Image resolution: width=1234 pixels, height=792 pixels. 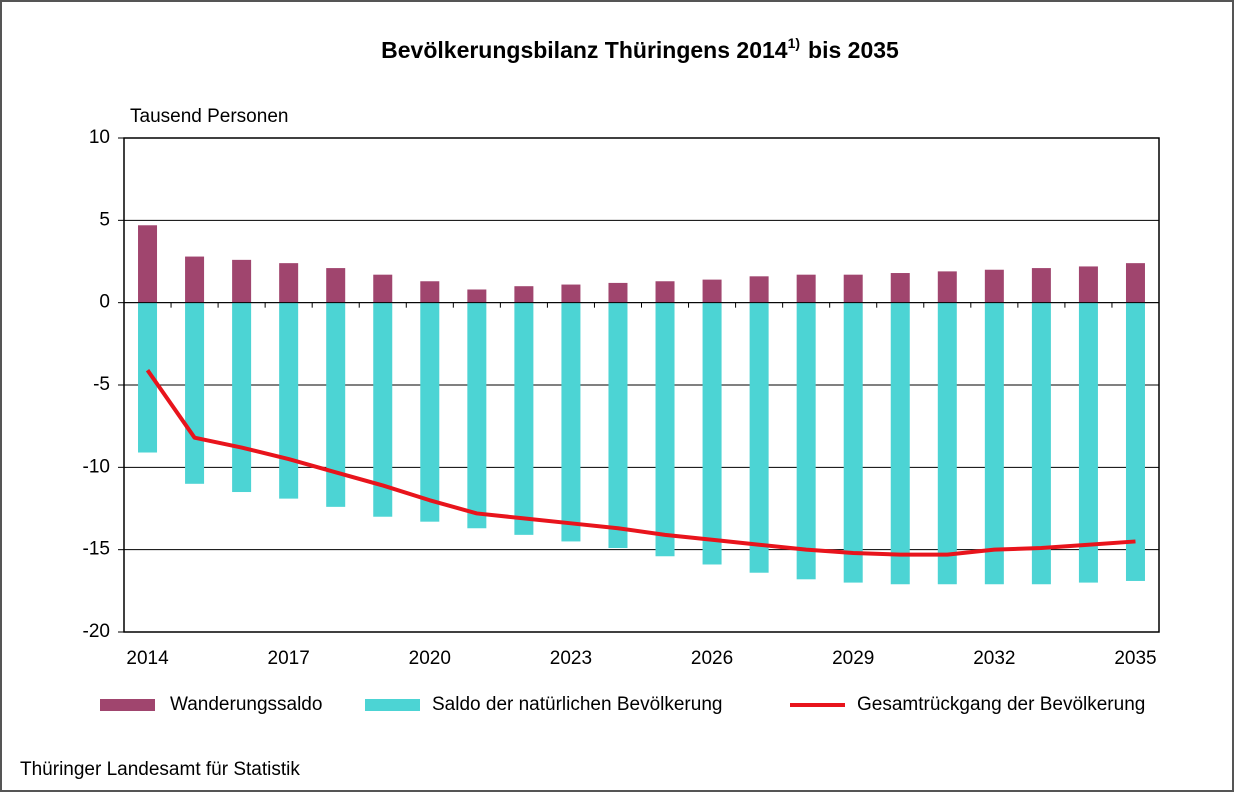 What do you see at coordinates (289, 658) in the screenshot?
I see `x-tick-label: 2017` at bounding box center [289, 658].